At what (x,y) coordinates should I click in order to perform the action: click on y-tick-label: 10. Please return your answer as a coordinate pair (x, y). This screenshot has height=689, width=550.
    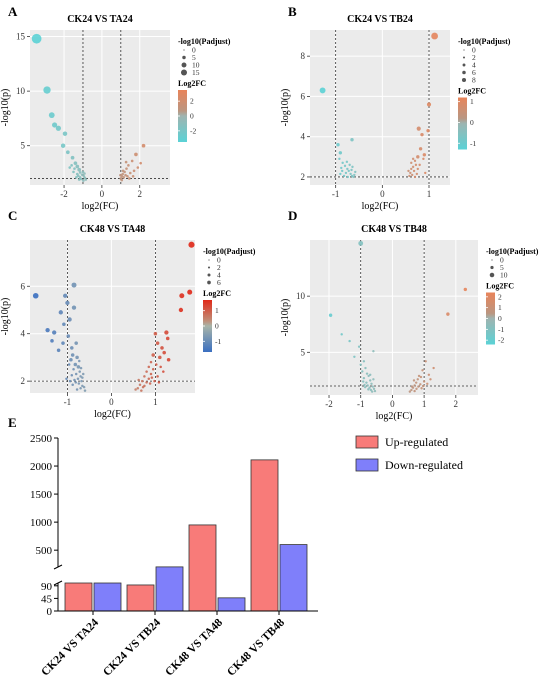
    Looking at the image, I should click on (301, 296).